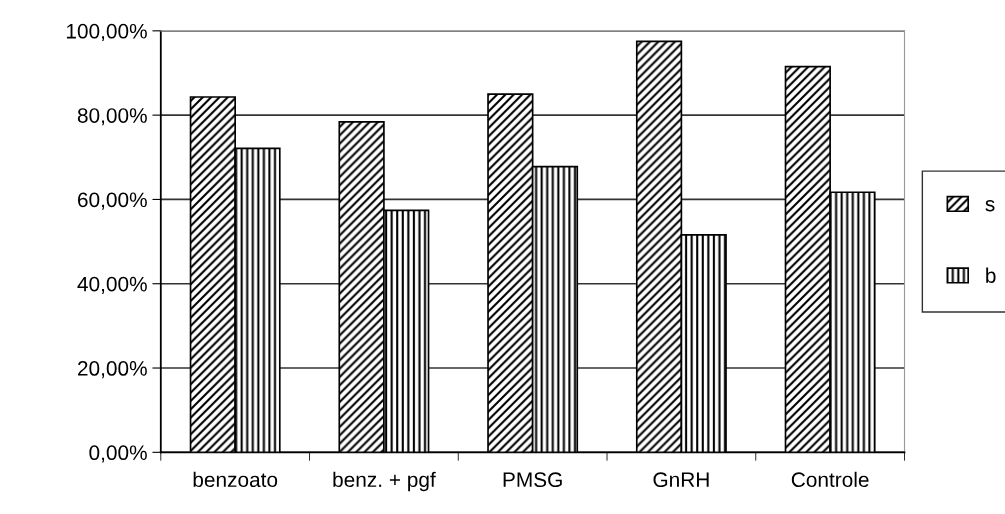 The image size is (1005, 514). Describe the element at coordinates (235, 479) in the screenshot. I see `x-tick-label: benzoato` at that location.